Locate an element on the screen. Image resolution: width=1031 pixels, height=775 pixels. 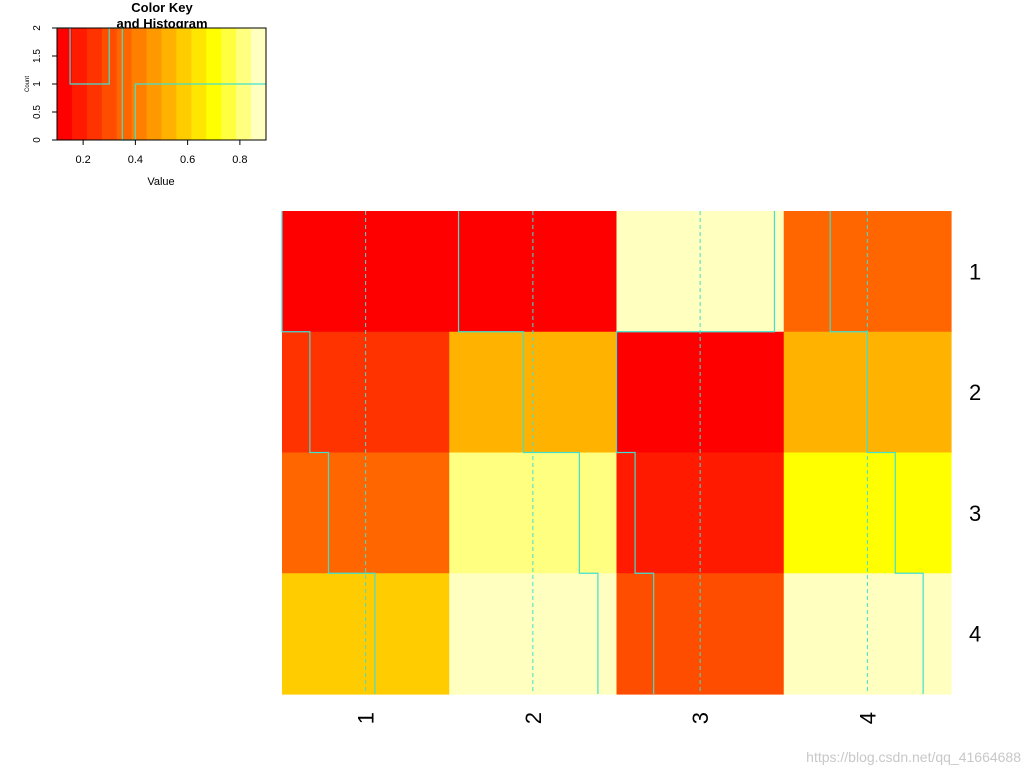
column-label: 3 is located at coordinates (700, 718).